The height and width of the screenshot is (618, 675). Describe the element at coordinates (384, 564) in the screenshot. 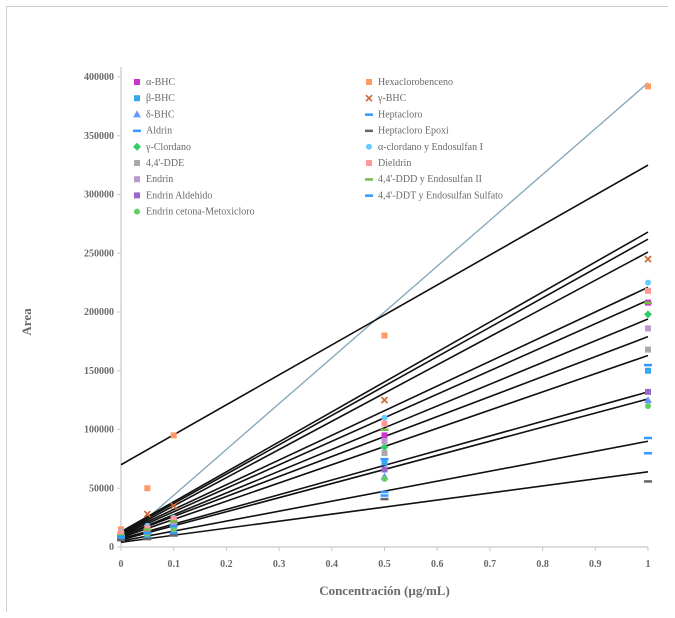

I see `x-tick-label: 0.5` at that location.